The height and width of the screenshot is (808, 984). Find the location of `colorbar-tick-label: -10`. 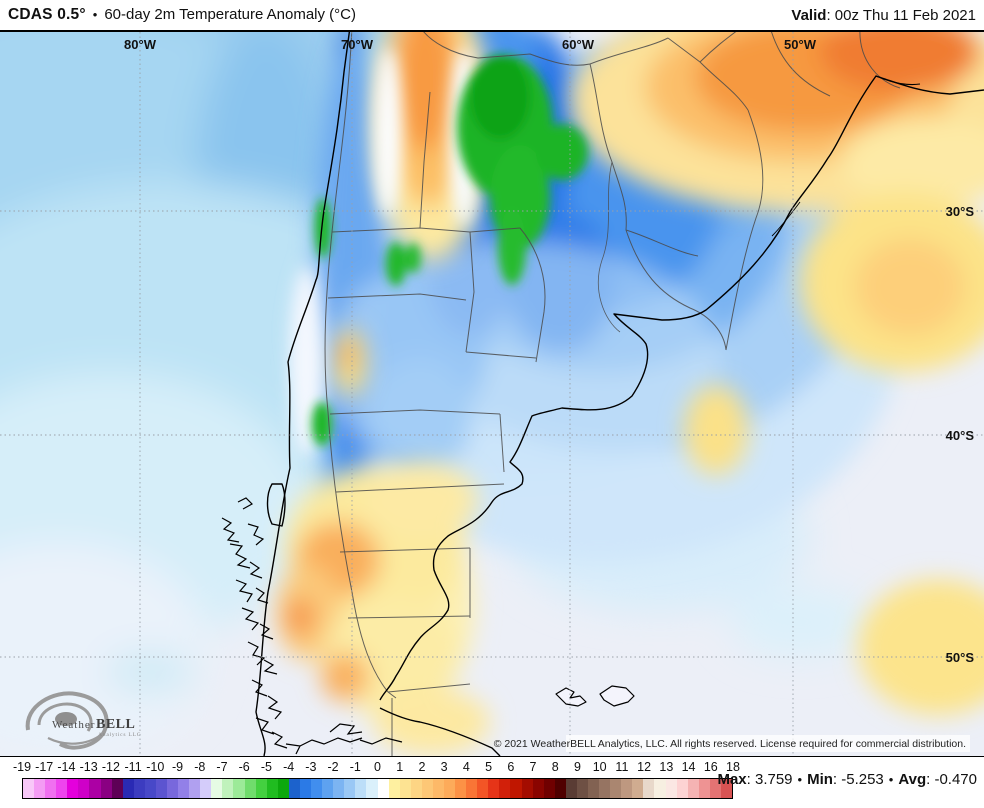

colorbar-tick-label: -10 is located at coordinates (155, 767).